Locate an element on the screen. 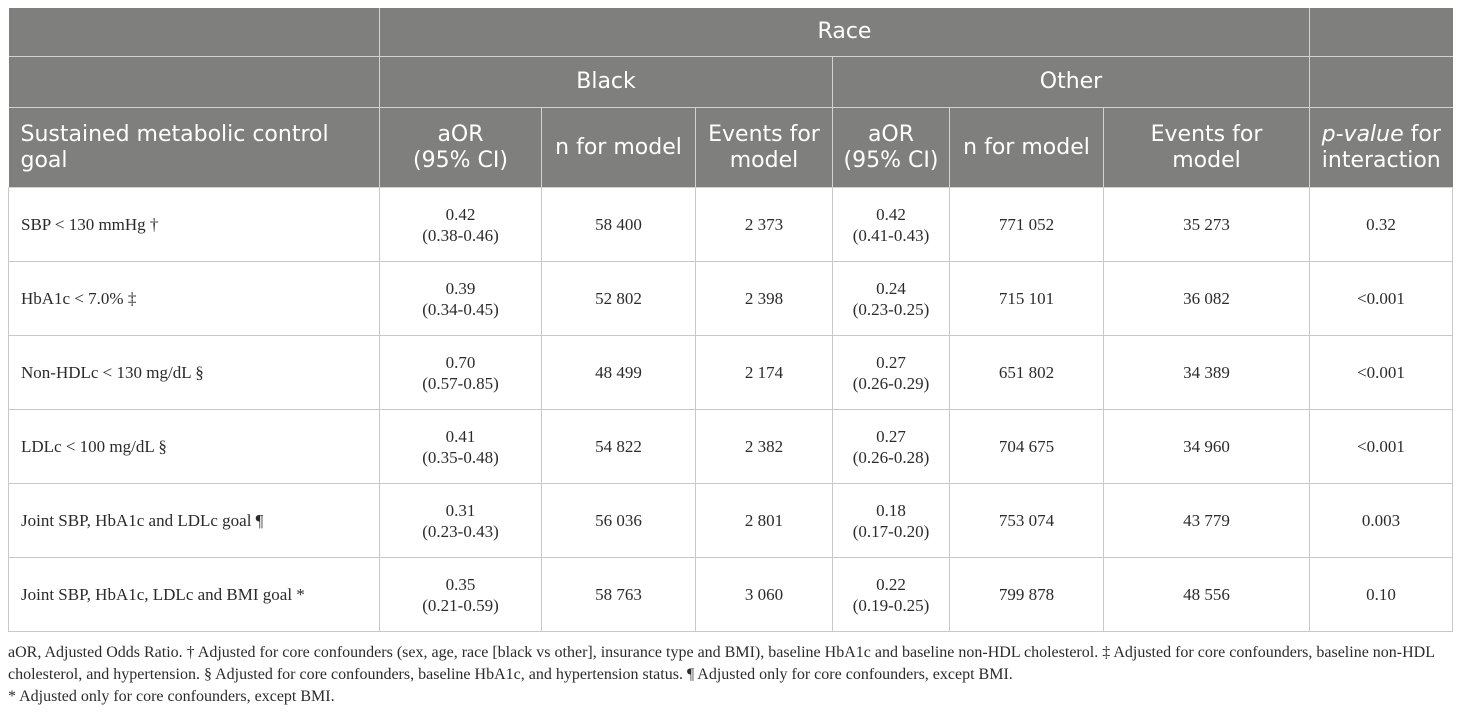 This screenshot has width=1460, height=715. black-aor-cell: 0.31 (0.23-0.43) is located at coordinates (460, 520).